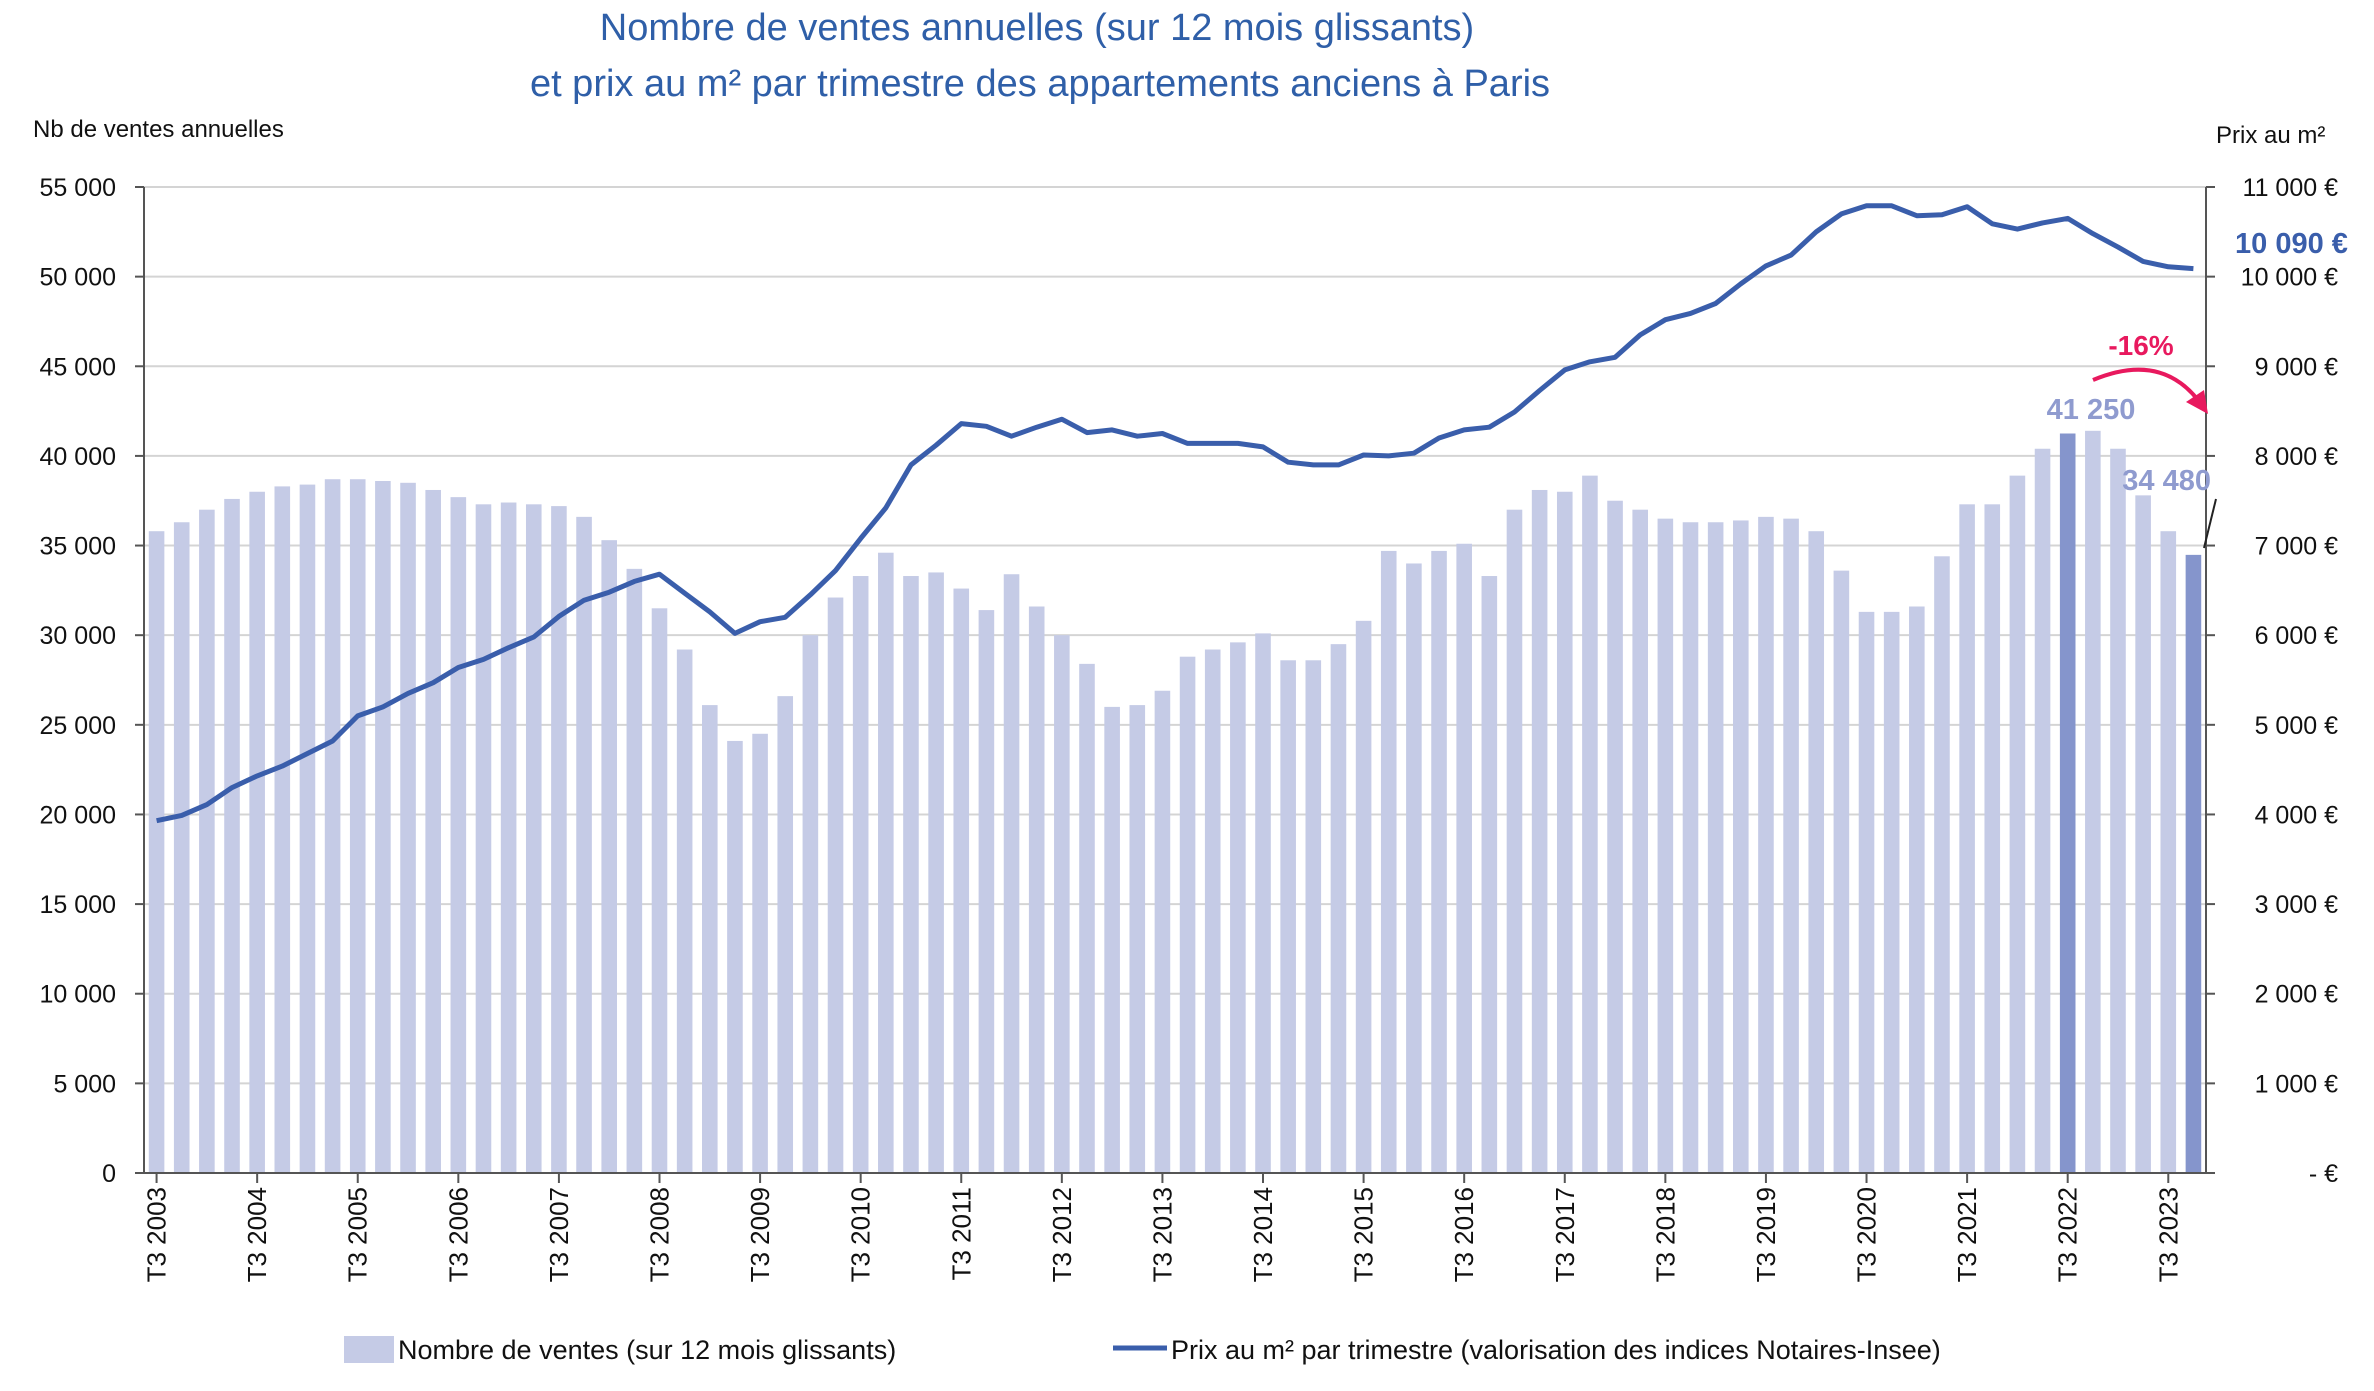 The height and width of the screenshot is (1391, 2374). Describe the element at coordinates (2297, 636) in the screenshot. I see `right-tick-label: 6 000 €` at that location.